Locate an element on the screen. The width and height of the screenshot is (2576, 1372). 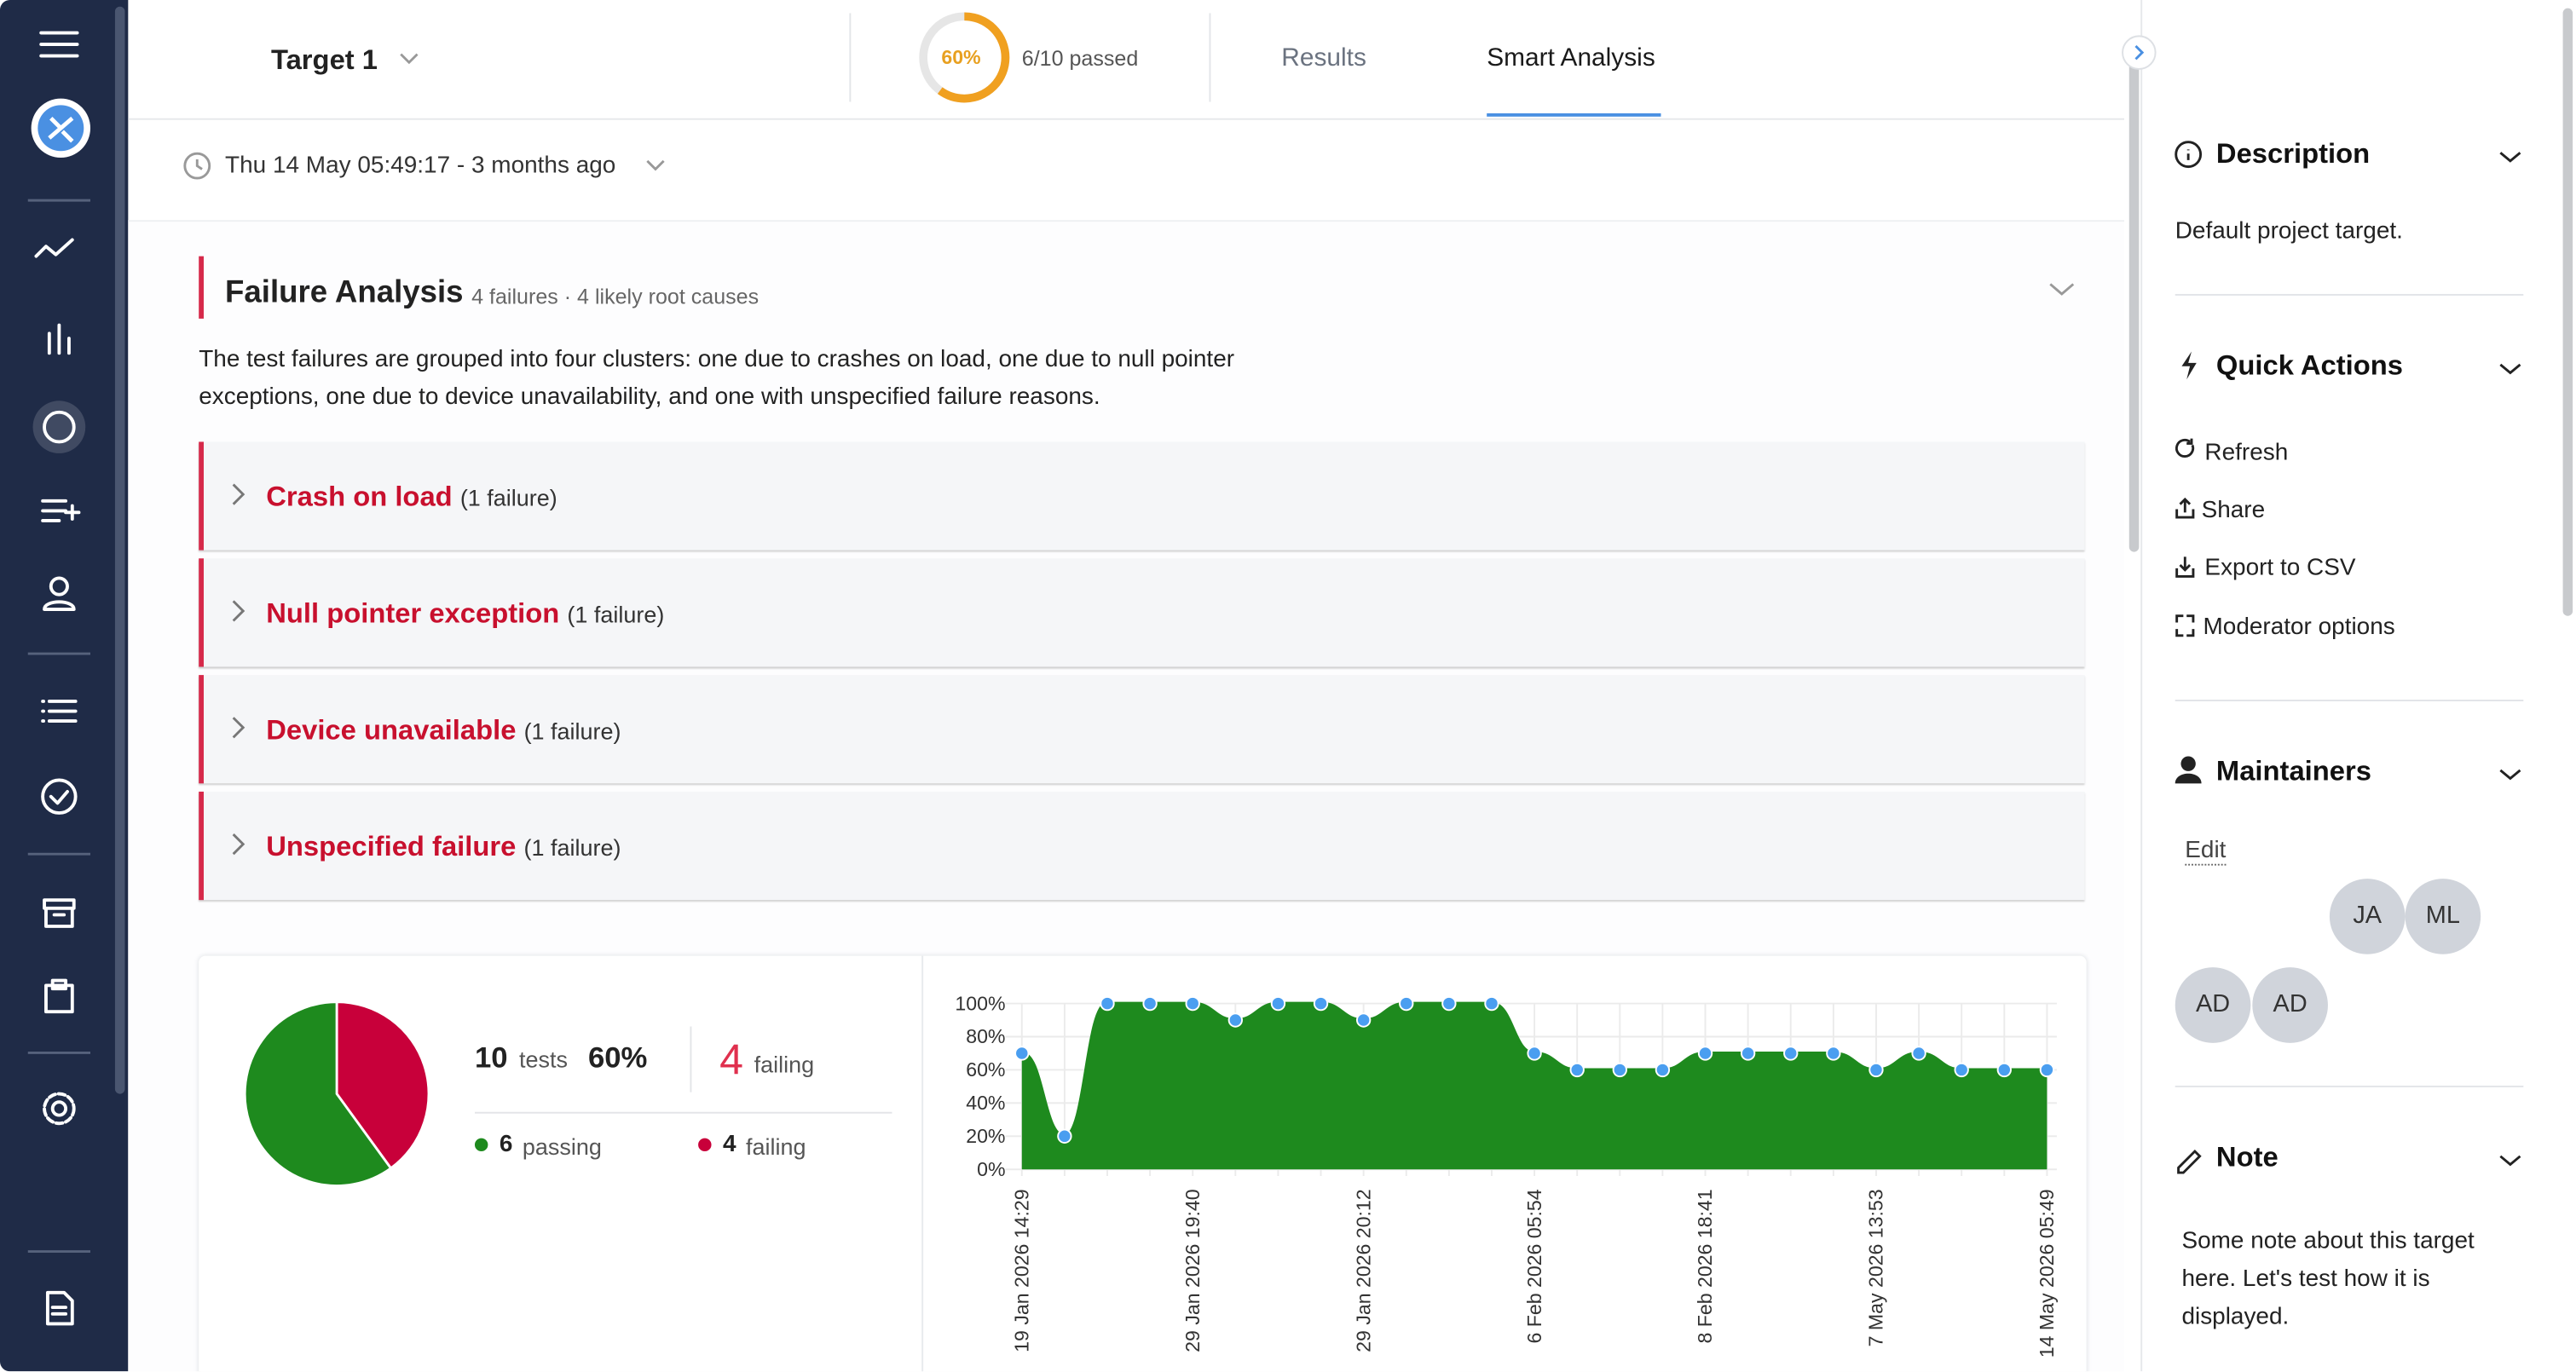
description-text: Default project target. is located at coordinates (2289, 231).